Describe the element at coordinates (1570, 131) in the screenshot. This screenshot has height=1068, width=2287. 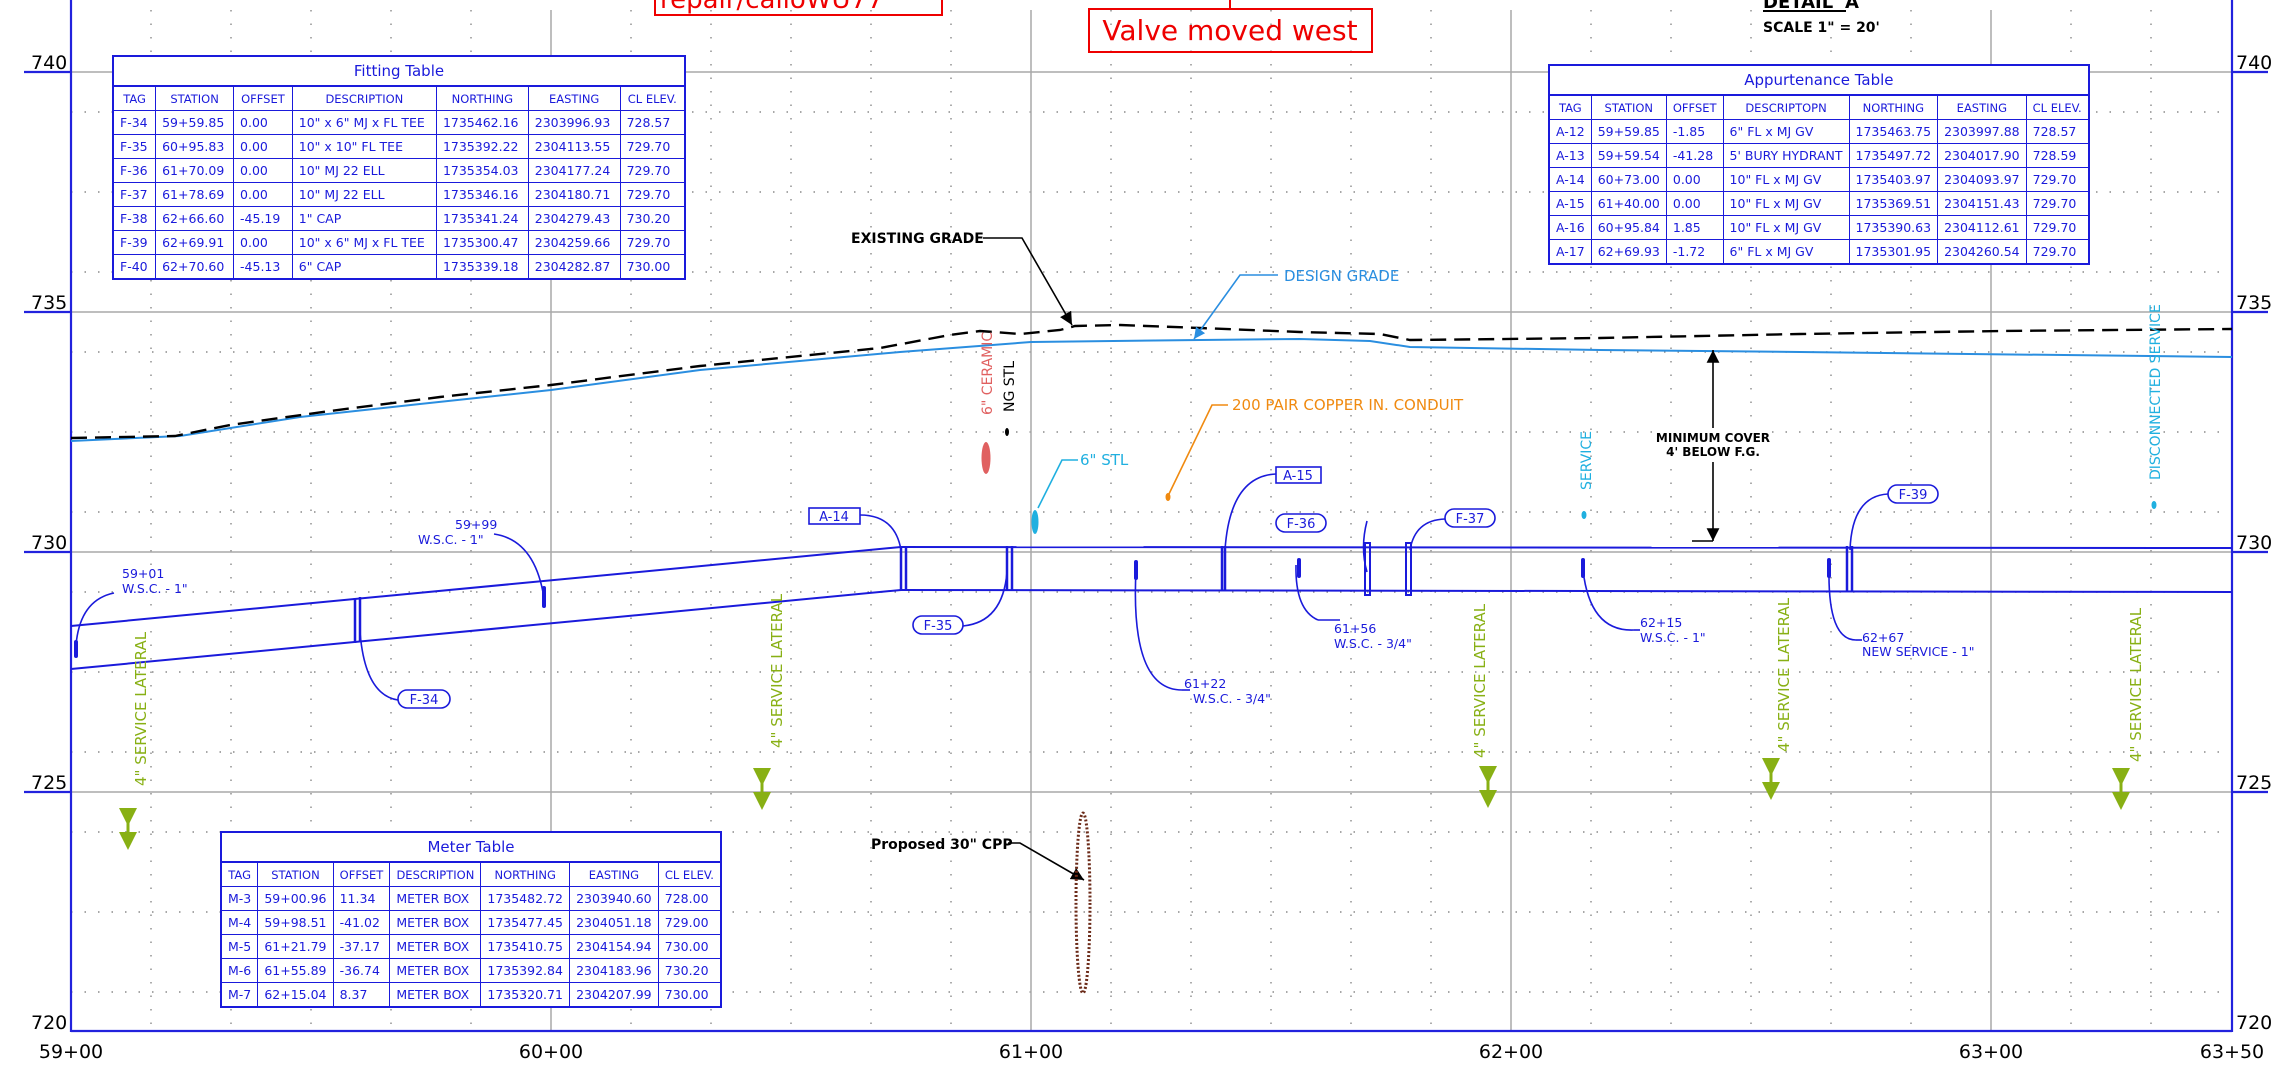
I see `table-cell: A-12` at that location.